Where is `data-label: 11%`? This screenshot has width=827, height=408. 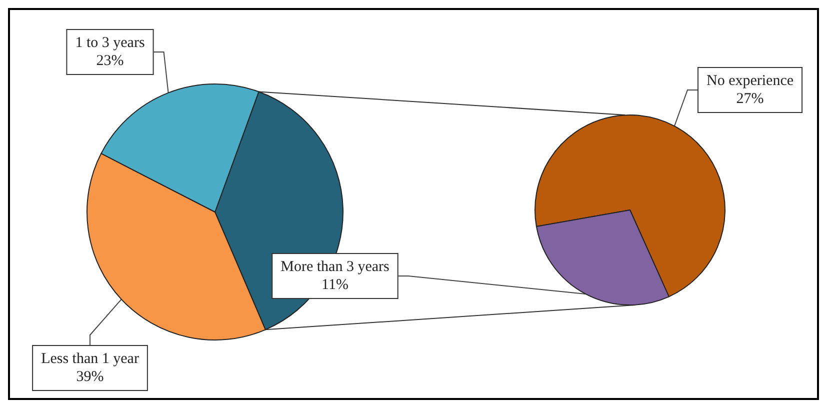 data-label: 11% is located at coordinates (335, 285).